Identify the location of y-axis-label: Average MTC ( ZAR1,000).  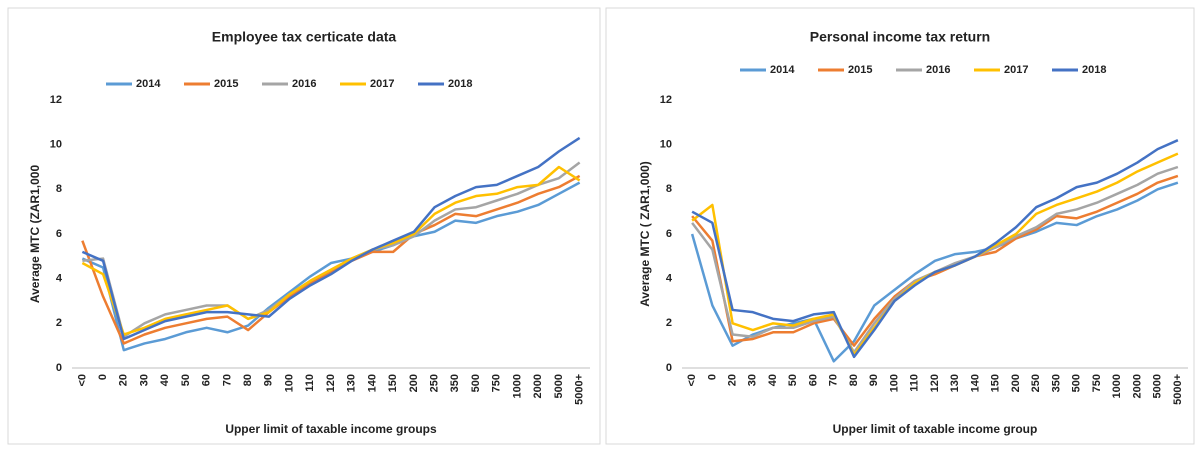
(645, 234).